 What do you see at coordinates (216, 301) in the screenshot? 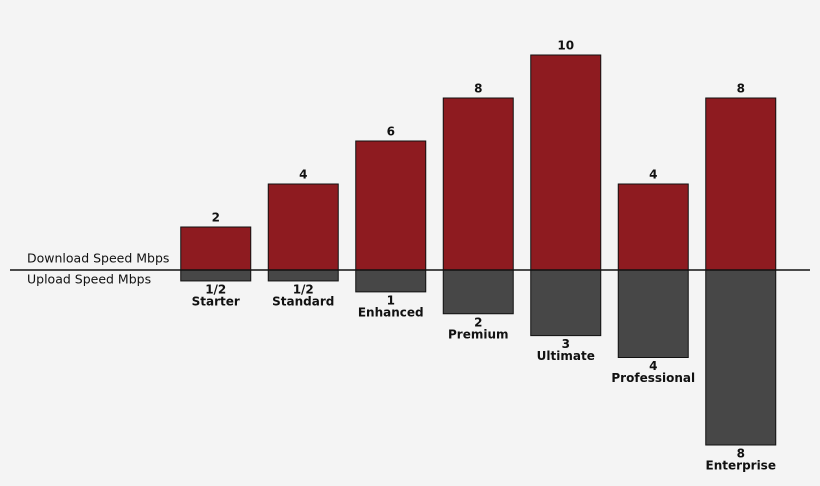
I see `category-label: Starter` at bounding box center [216, 301].